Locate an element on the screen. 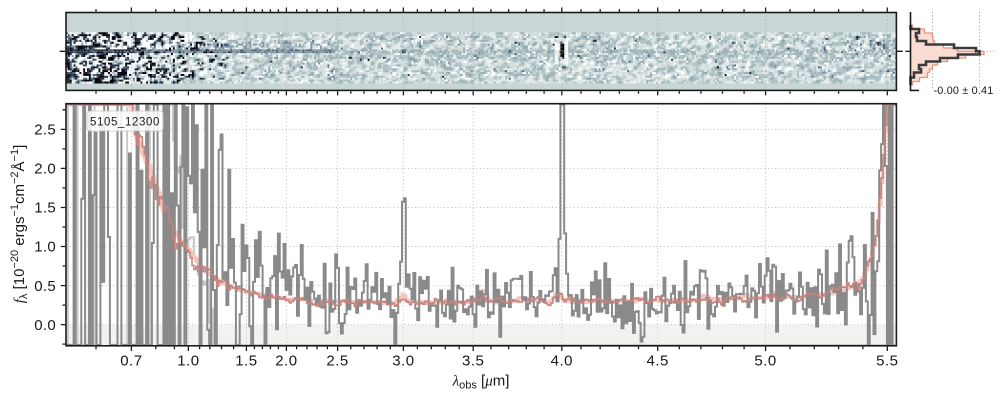 The image size is (1000, 400). svg-text: 5.0 is located at coordinates (765, 361).